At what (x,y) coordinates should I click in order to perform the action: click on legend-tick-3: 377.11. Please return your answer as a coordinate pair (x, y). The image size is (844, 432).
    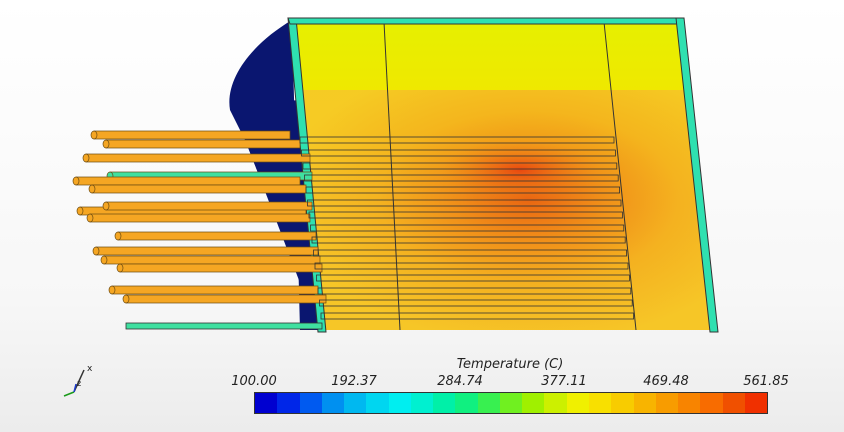
    Looking at the image, I should click on (564, 381).